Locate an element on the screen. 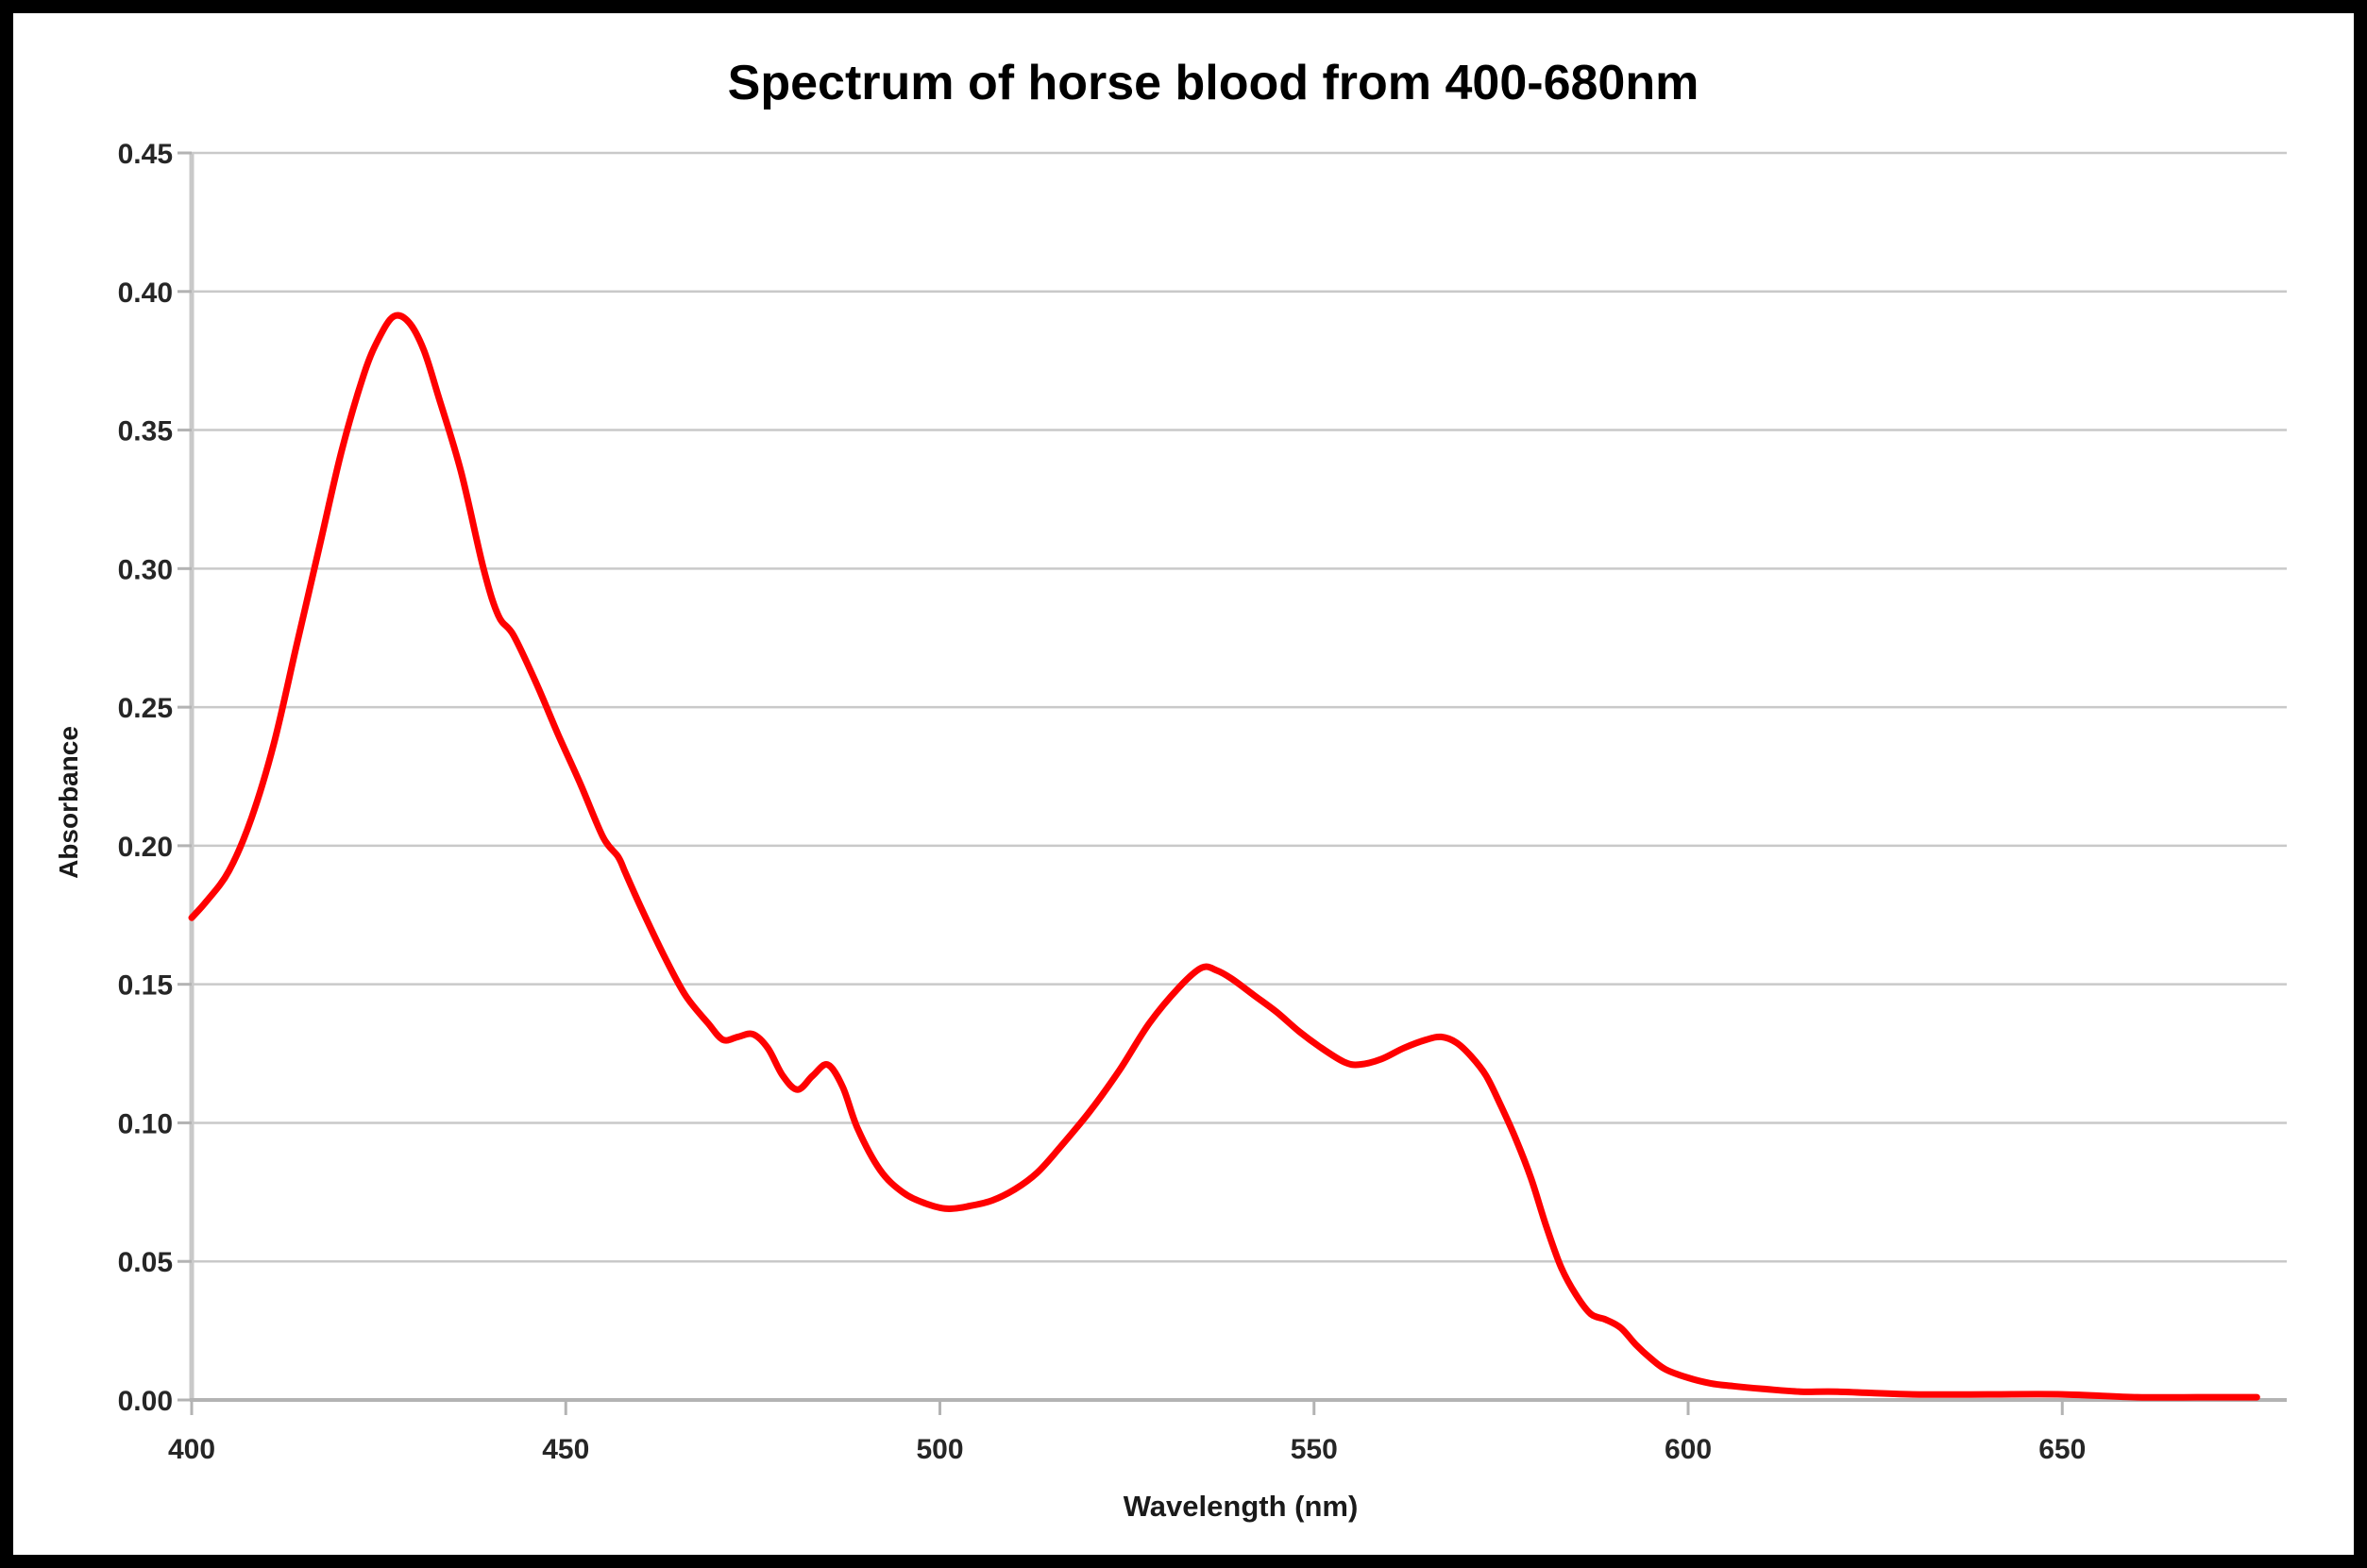 The image size is (2367, 1568). y-tick-label: 0.05 is located at coordinates (145, 1263).